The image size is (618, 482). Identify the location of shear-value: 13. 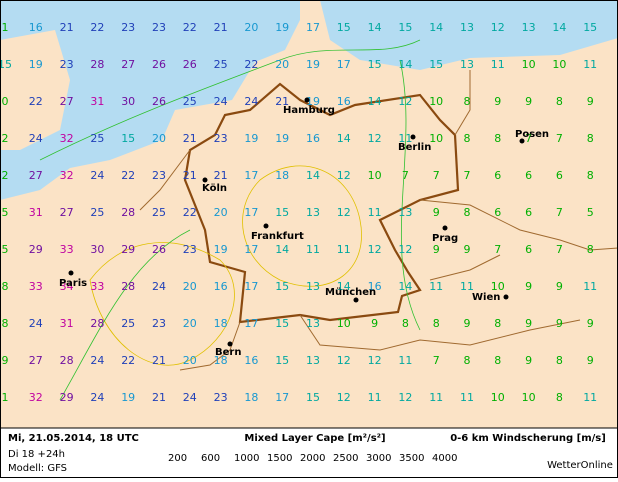
(313, 360).